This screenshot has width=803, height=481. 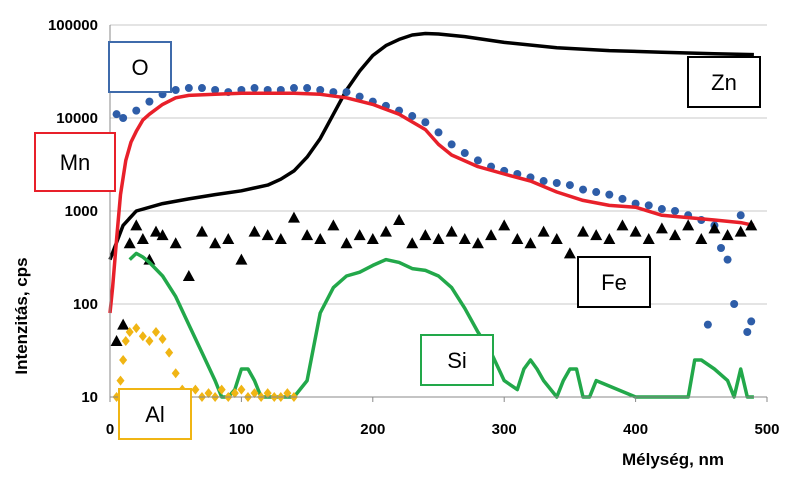 I want to click on x-tick-label: 300, so click(x=504, y=429).